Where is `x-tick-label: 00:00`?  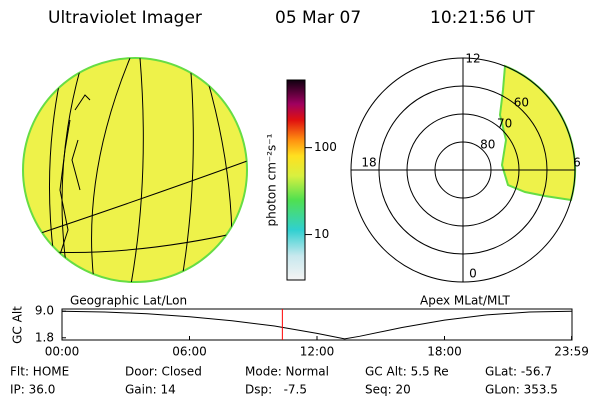 x-tick-label: 00:00 is located at coordinates (62, 352).